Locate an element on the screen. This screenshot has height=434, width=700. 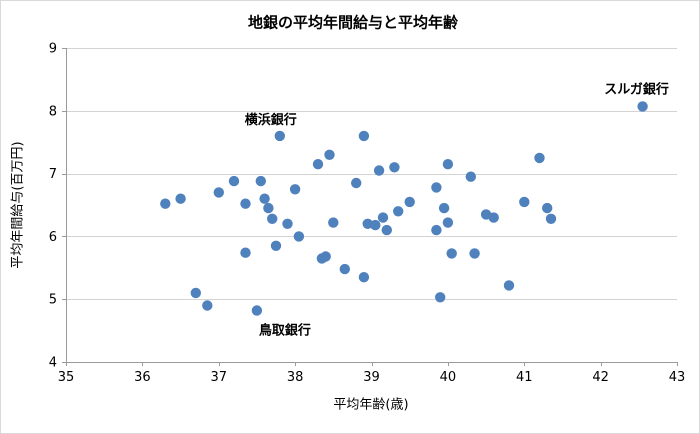
x-tick-label: 36 is located at coordinates (142, 377).